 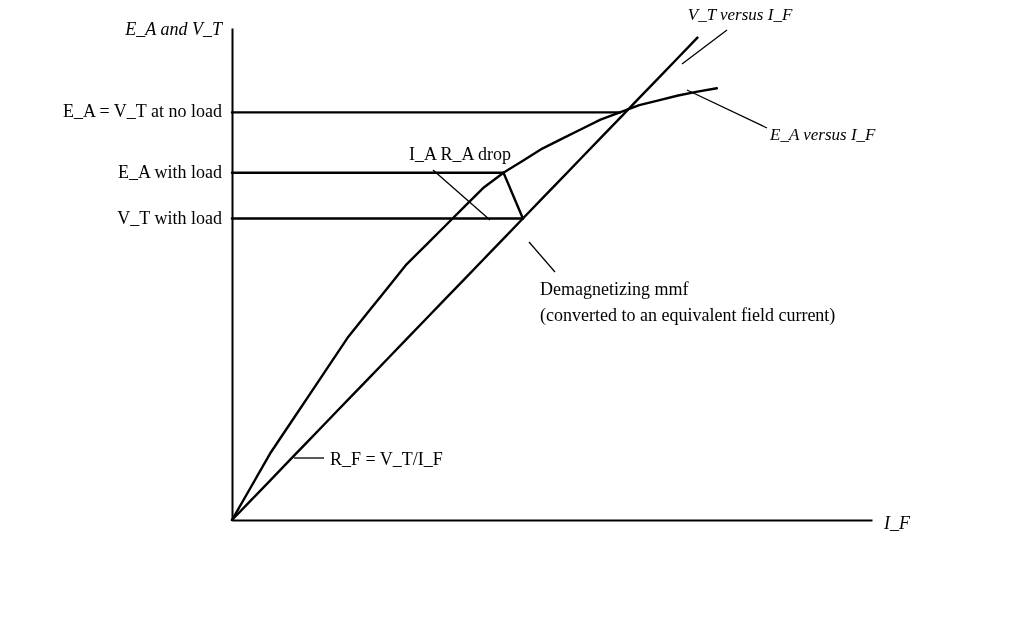 What do you see at coordinates (386, 459) in the screenshot?
I see `annotation: R_F = V_T/I_F` at bounding box center [386, 459].